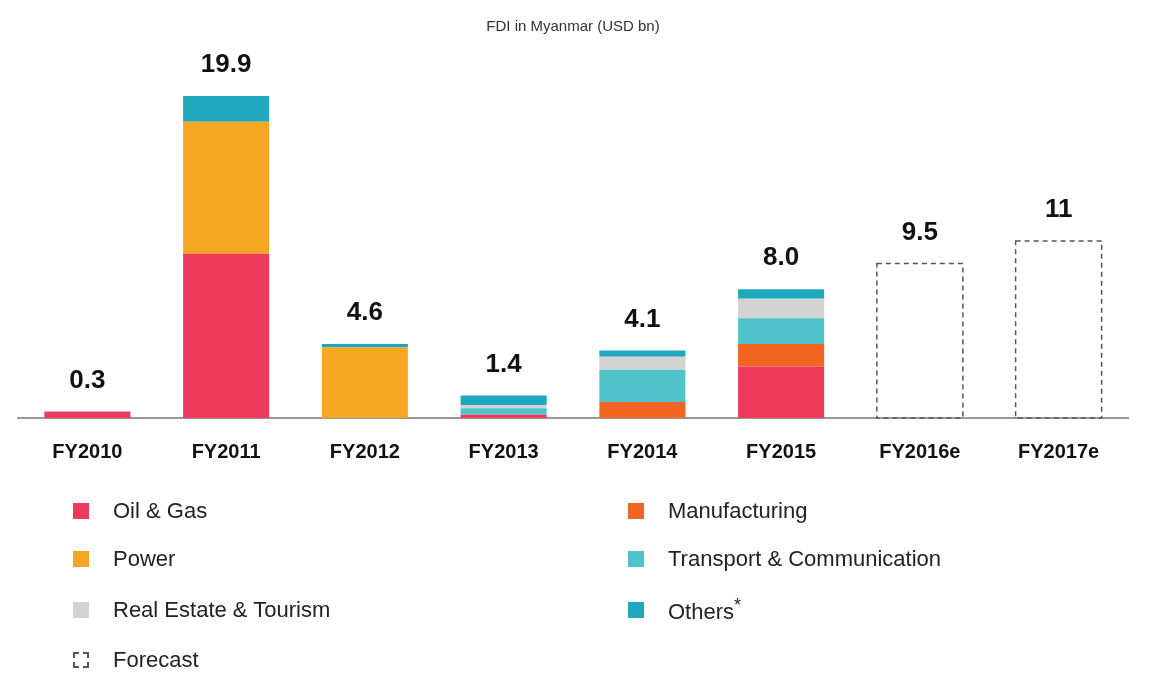 The height and width of the screenshot is (694, 1155). Describe the element at coordinates (156, 660) in the screenshot. I see `legend-label: Forecast` at that location.